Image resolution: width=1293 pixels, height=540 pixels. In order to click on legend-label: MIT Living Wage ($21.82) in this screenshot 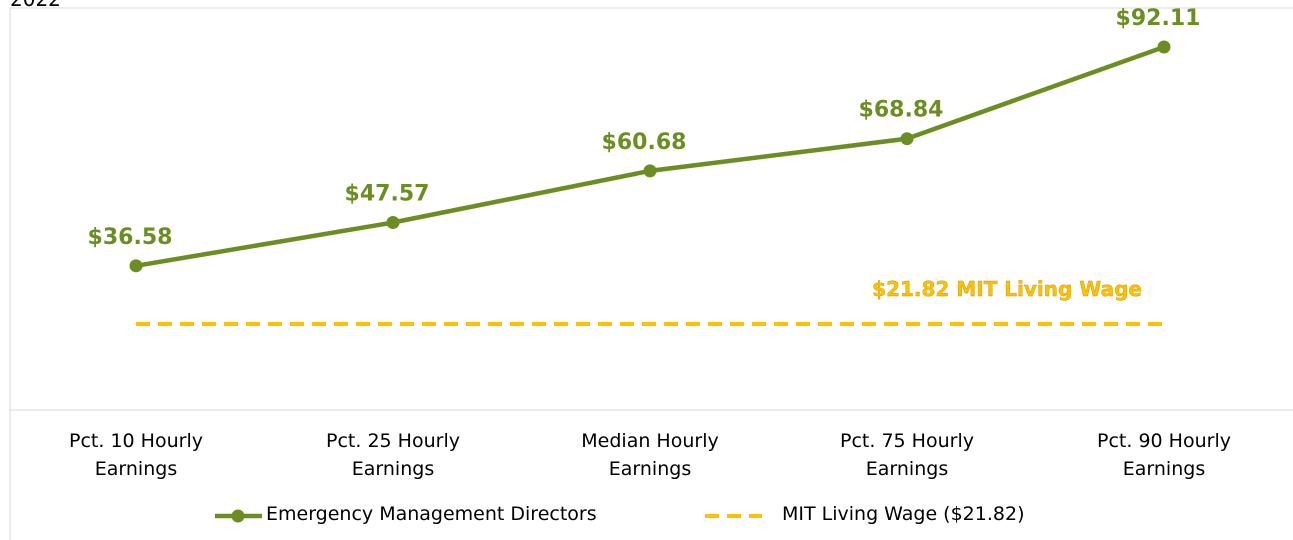, I will do `click(903, 514)`.